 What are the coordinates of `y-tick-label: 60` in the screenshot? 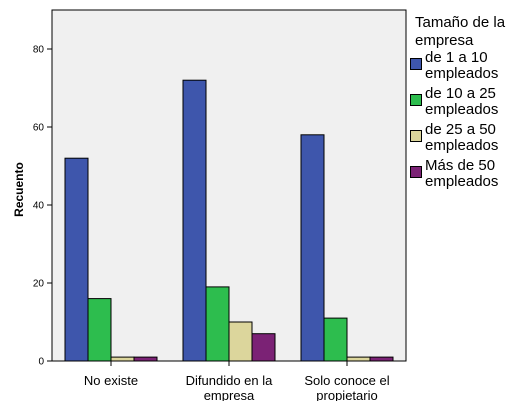 It's located at (39, 128).